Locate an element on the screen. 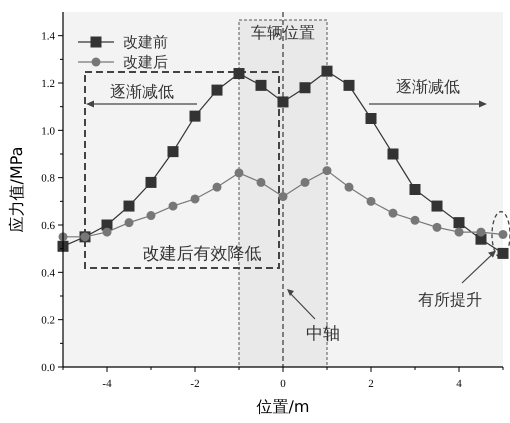  legend-label: 改建后 is located at coordinates (145, 62).